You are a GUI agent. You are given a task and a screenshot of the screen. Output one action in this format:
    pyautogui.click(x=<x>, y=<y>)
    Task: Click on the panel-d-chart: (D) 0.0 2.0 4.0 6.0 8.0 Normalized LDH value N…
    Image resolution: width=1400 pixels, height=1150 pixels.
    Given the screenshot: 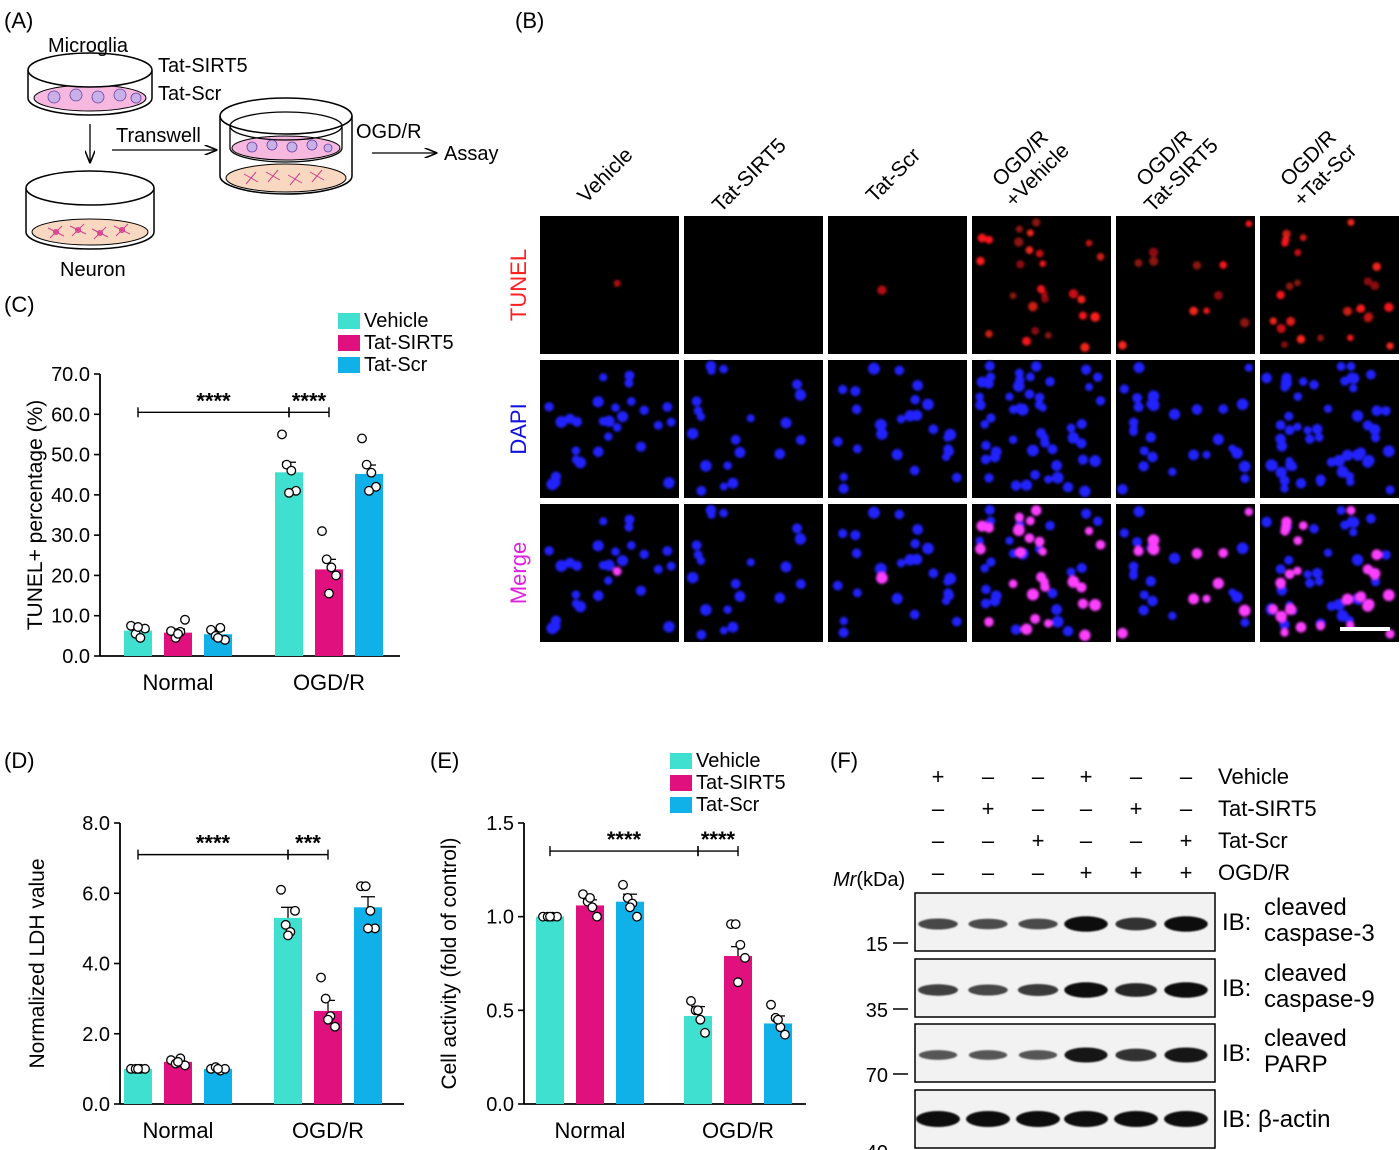 What is the action you would take?
    pyautogui.click(x=204, y=945)
    